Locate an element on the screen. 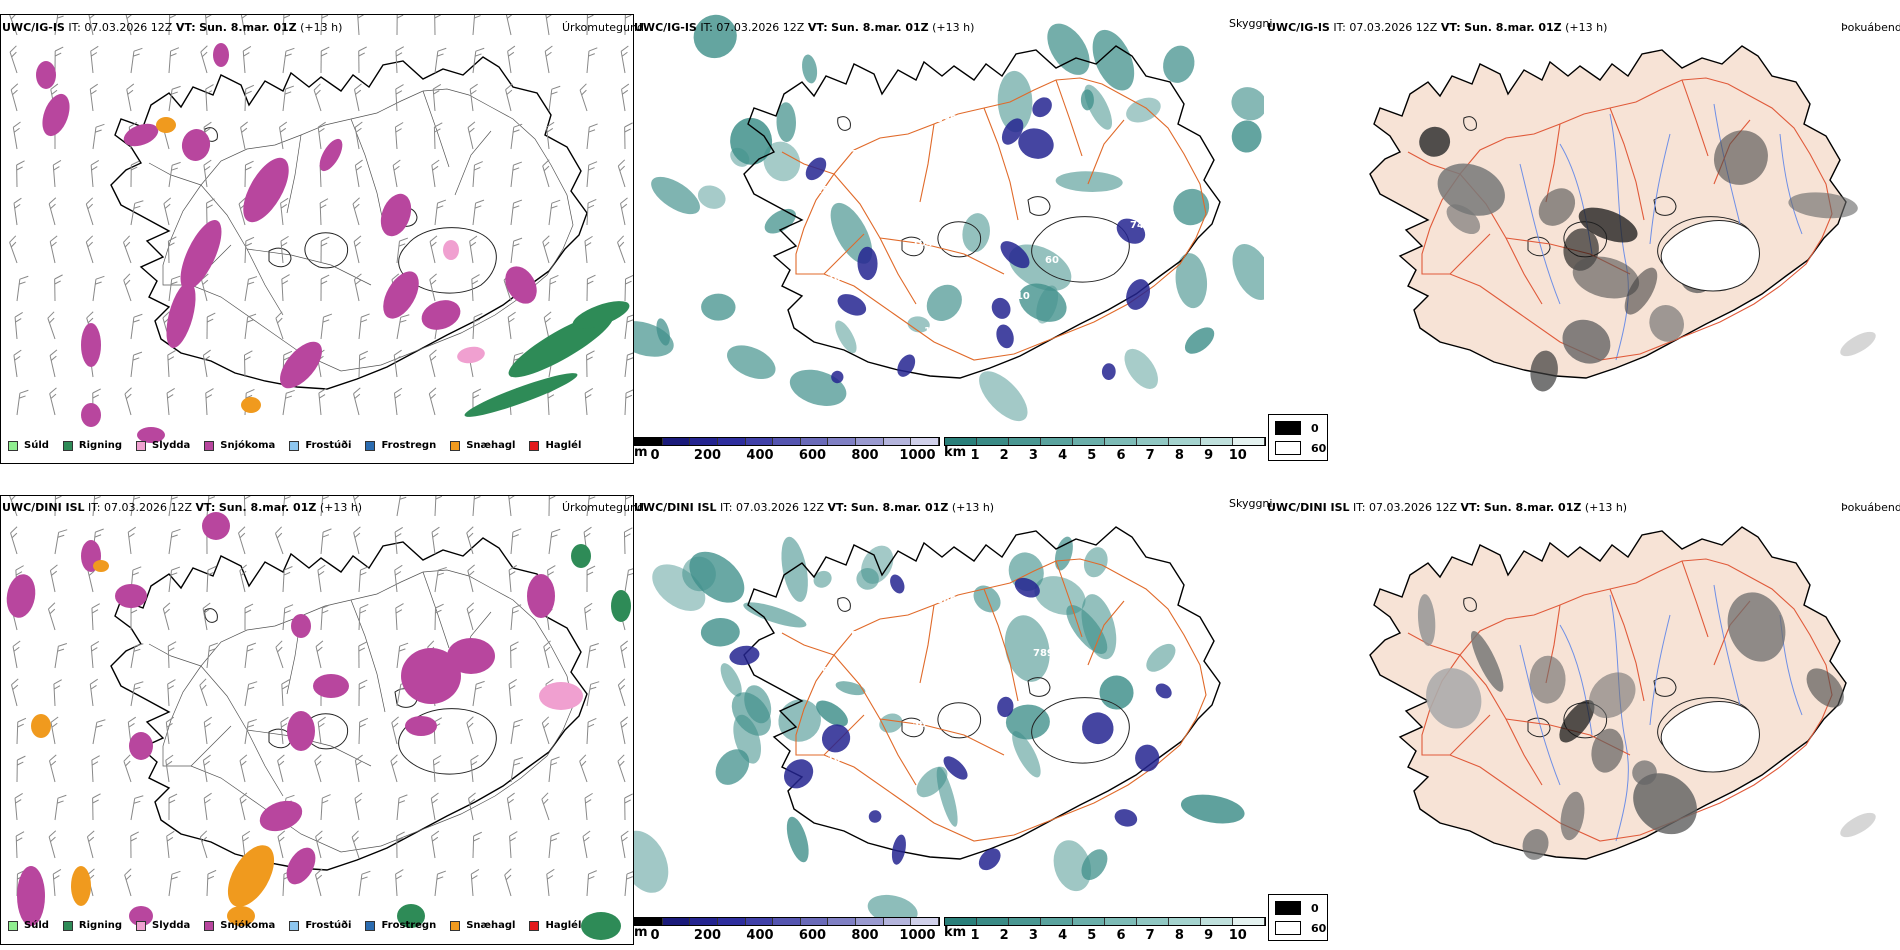 The image size is (1900, 950). fog-swatch-white is located at coordinates (1288, 928).